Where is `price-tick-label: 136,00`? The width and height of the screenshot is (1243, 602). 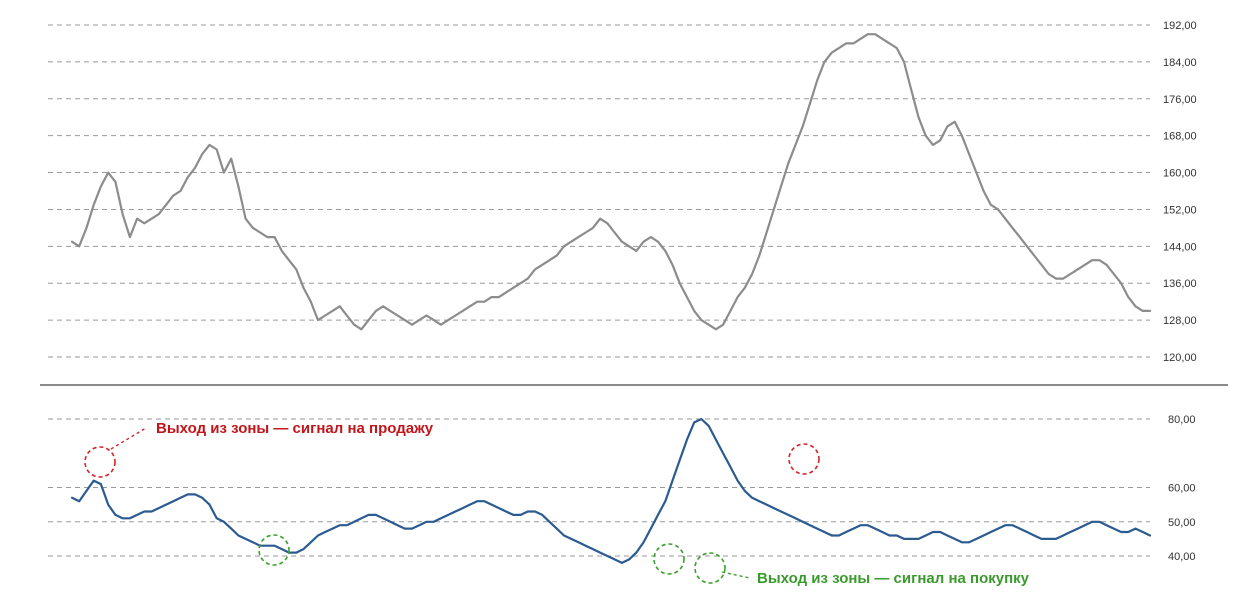 price-tick-label: 136,00 is located at coordinates (1180, 284).